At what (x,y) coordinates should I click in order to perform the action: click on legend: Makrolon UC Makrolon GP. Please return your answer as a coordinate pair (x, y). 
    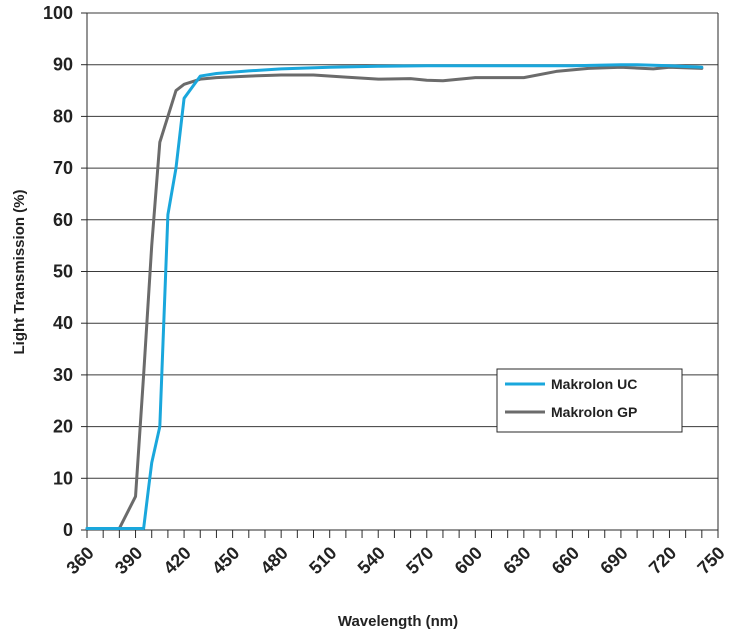
    Looking at the image, I should click on (589, 400).